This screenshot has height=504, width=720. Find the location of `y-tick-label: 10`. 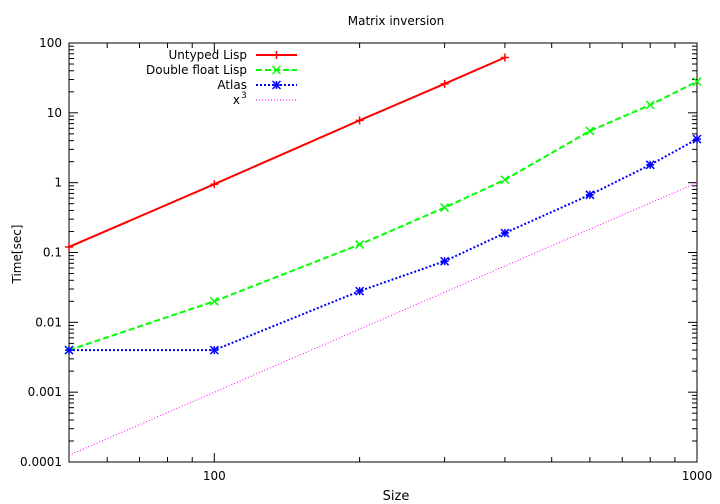

y-tick-label: 10 is located at coordinates (54, 113).